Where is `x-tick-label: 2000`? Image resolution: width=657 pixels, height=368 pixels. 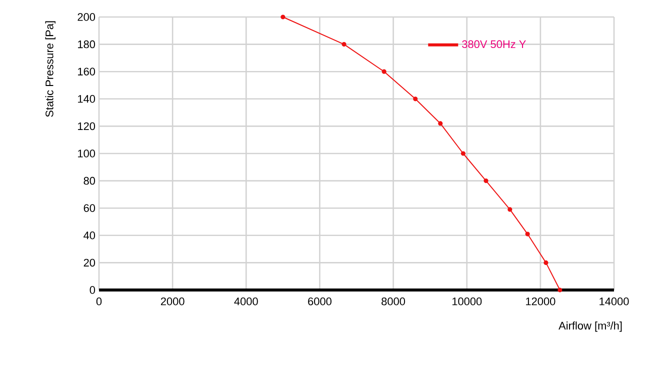 x-tick-label: 2000 is located at coordinates (172, 302).